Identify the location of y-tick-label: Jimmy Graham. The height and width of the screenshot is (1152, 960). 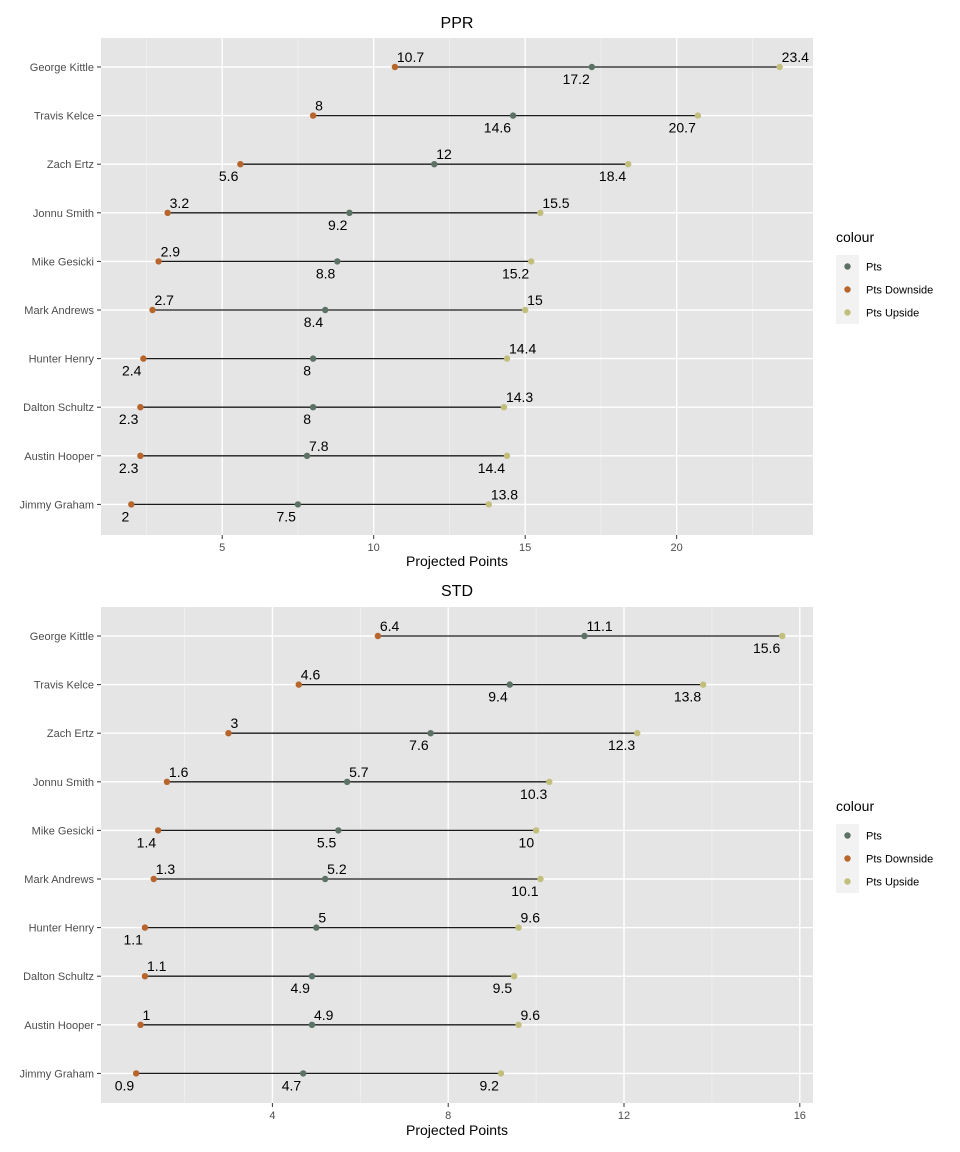
(56, 505).